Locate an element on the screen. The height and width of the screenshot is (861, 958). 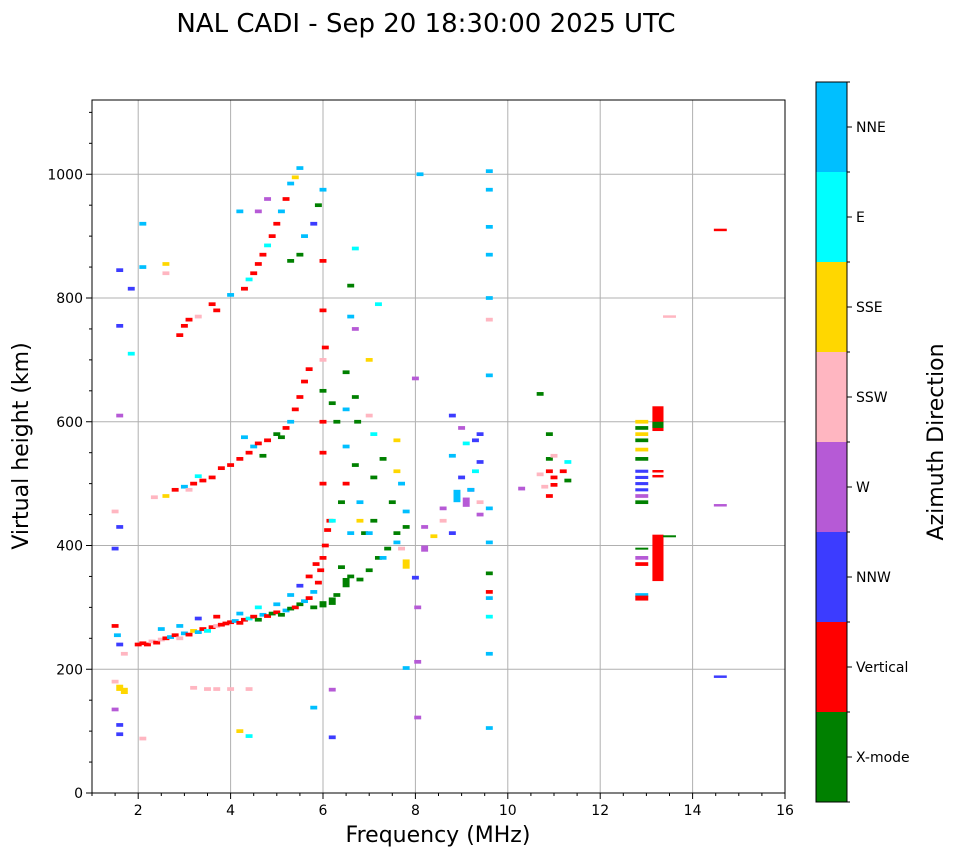
chart-title: NAL CADI - Sep 20 18:30:00 2025 UTC is located at coordinates (425, 24).